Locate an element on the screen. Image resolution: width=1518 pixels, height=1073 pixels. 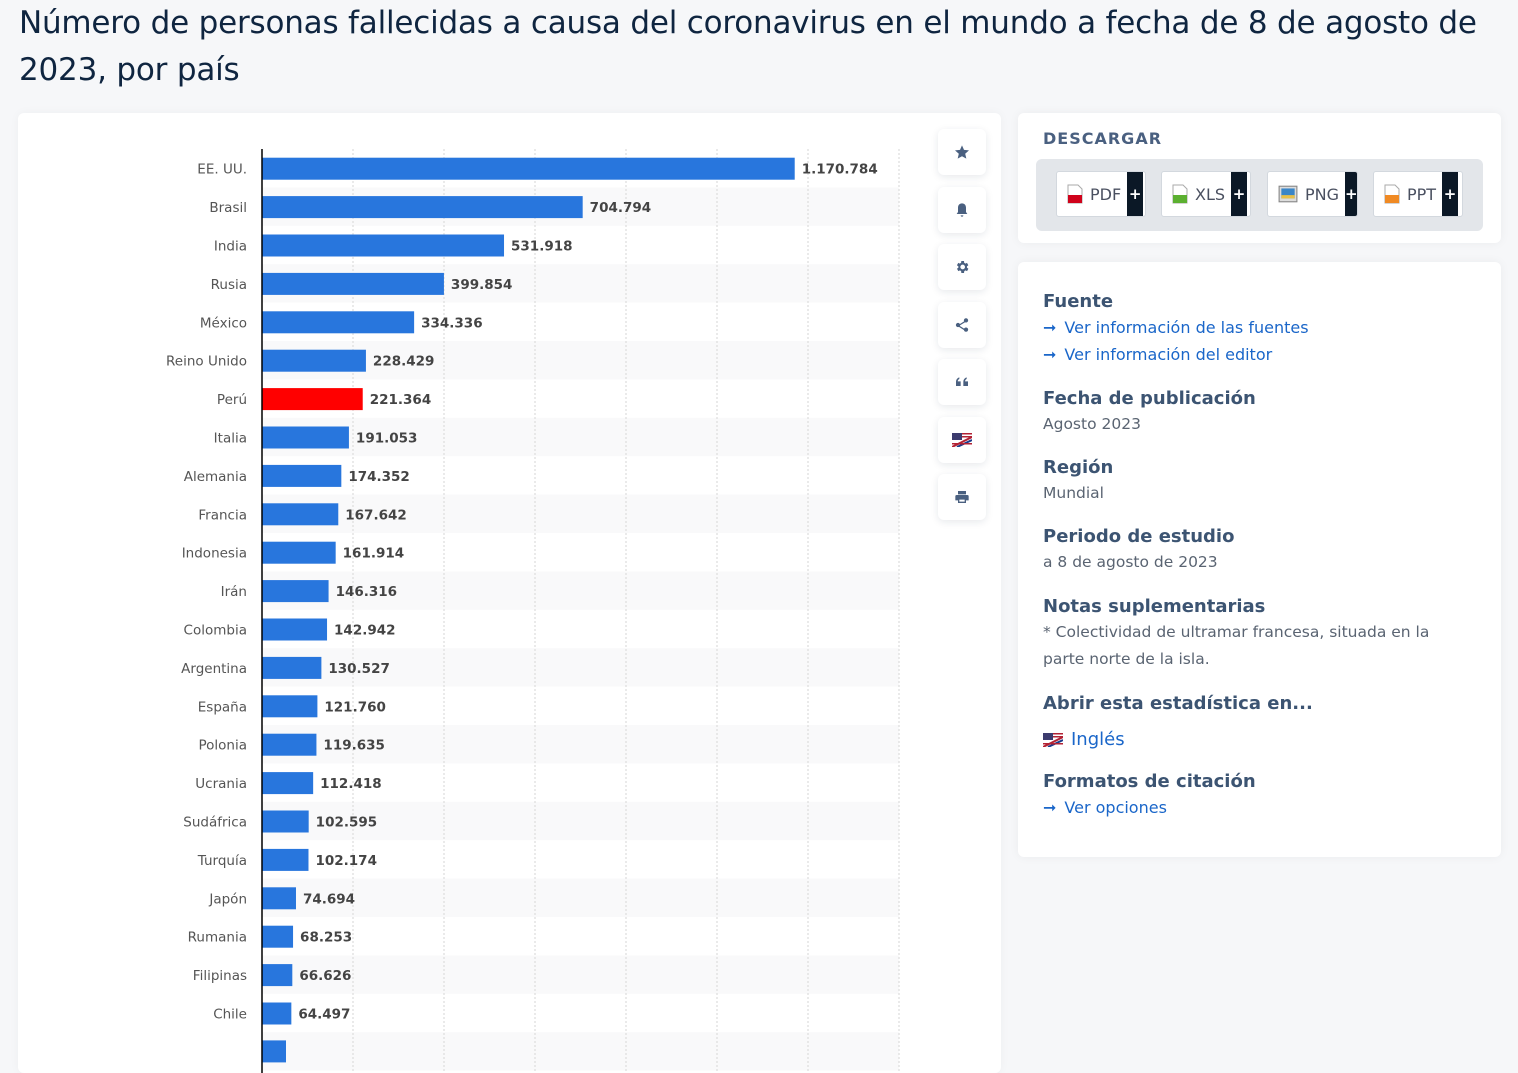
download-pdf-button: PDF + is located at coordinates (1101, 194).